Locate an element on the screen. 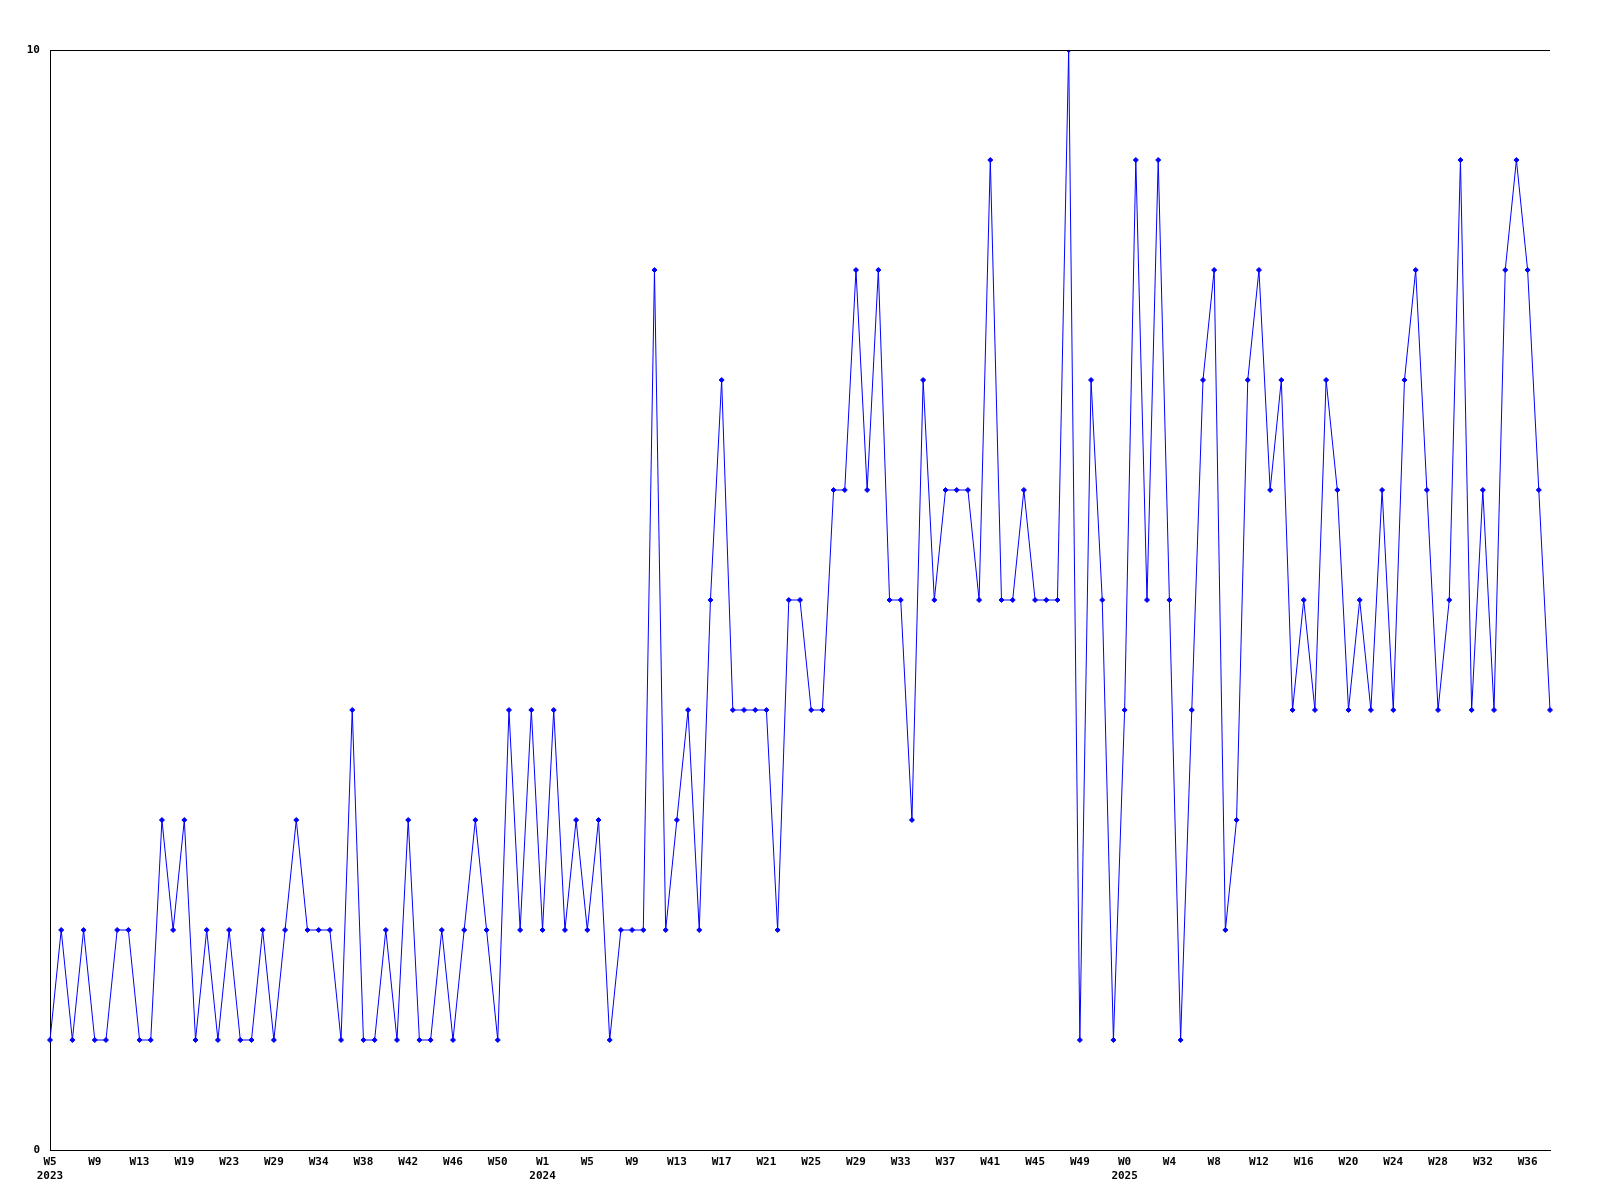 The height and width of the screenshot is (1200, 1600). x-tick-label: W5 is located at coordinates (587, 1162).